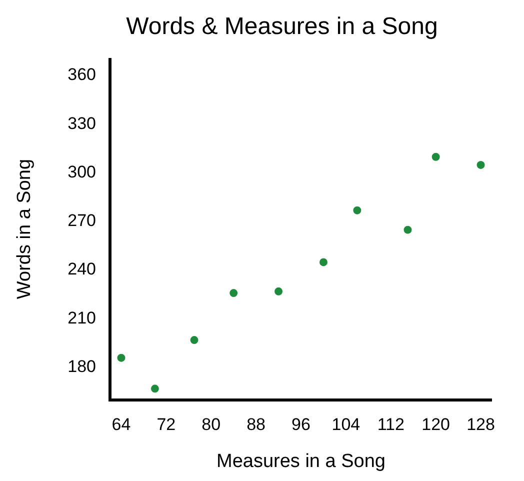  I want to click on chart-title: Words & Measures in a Song, so click(282, 26).